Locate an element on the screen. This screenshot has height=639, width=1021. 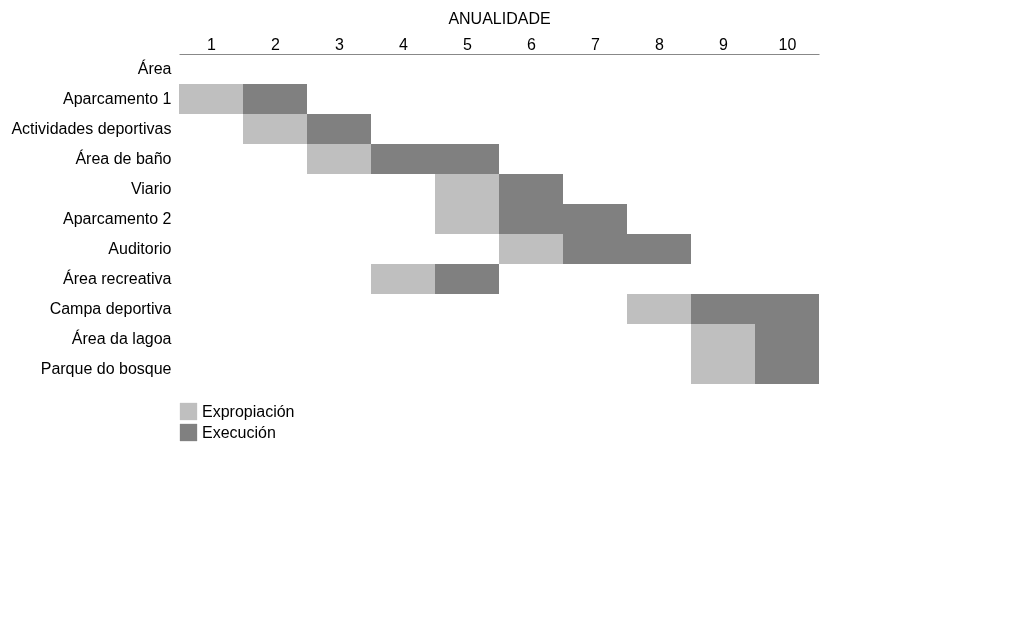
y-tick-label: Aparcamento 1 is located at coordinates (117, 98).